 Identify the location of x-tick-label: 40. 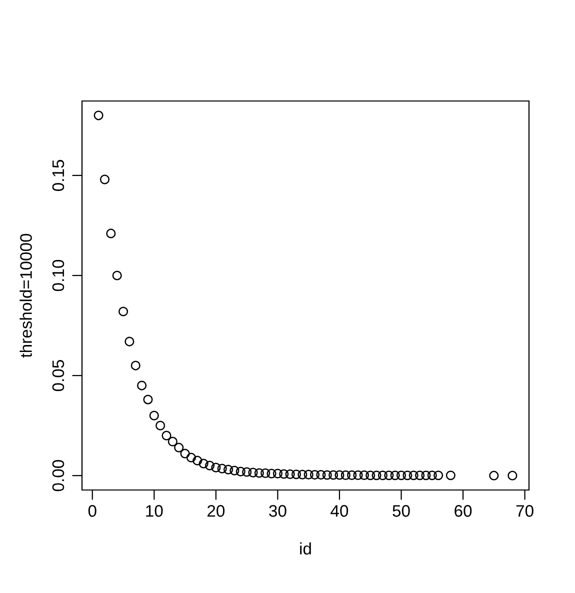
(339, 511).